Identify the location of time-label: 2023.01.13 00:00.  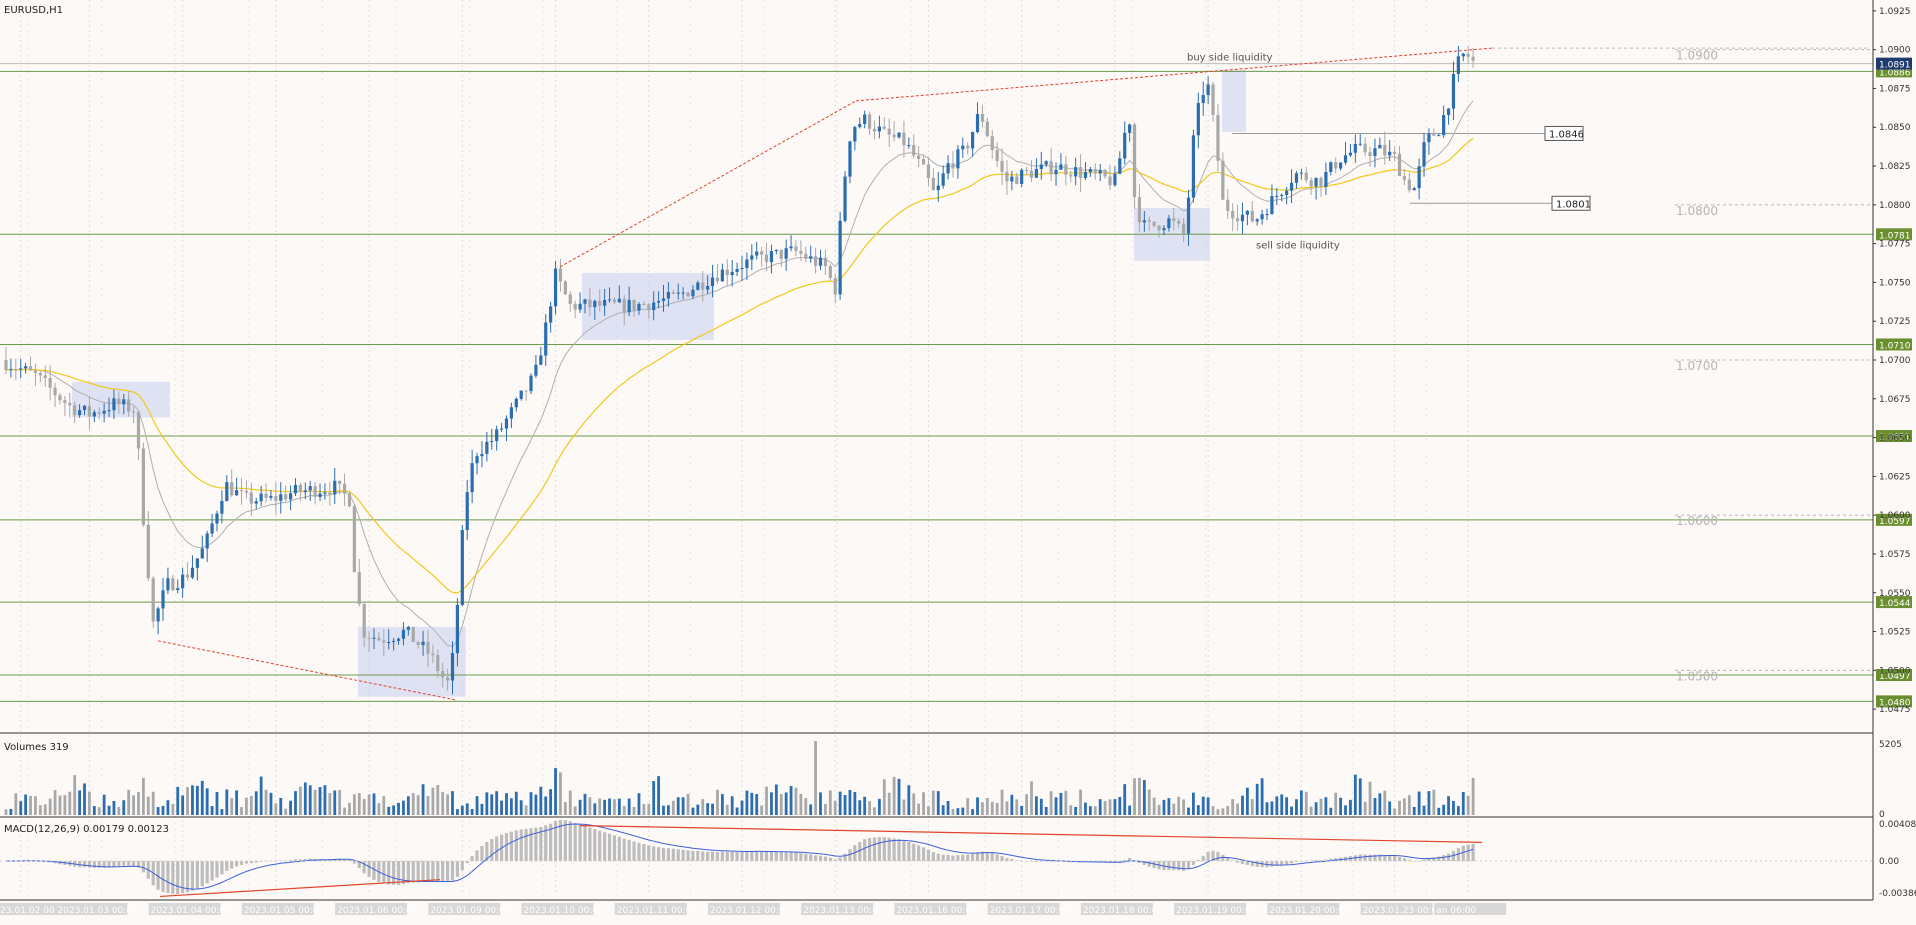
(843, 911).